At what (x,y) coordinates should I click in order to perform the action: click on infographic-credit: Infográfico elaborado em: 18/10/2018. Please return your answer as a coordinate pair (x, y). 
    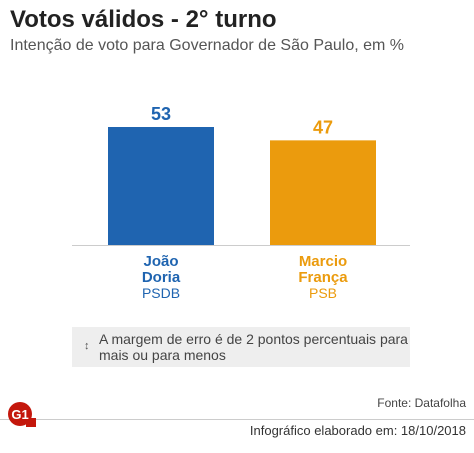
    Looking at the image, I should click on (357, 430).